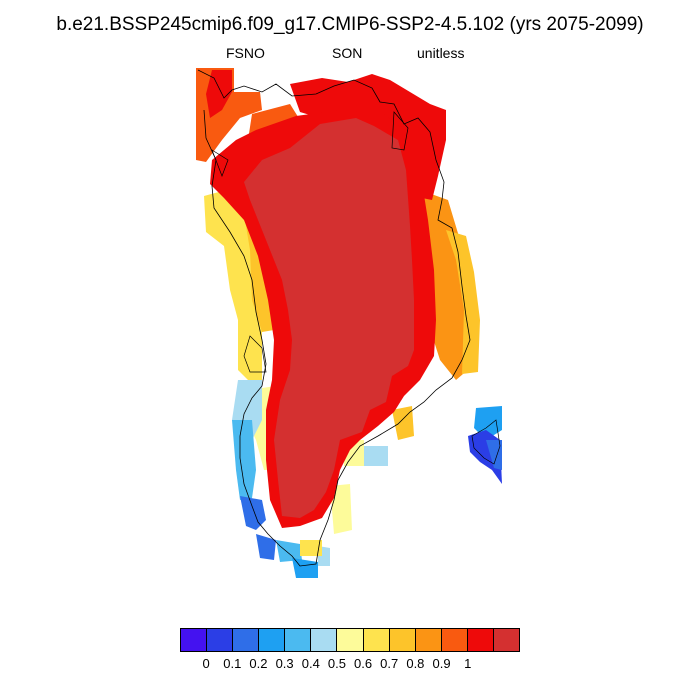 The height and width of the screenshot is (700, 700). I want to click on sw-blue-dark2, so click(266, 547).